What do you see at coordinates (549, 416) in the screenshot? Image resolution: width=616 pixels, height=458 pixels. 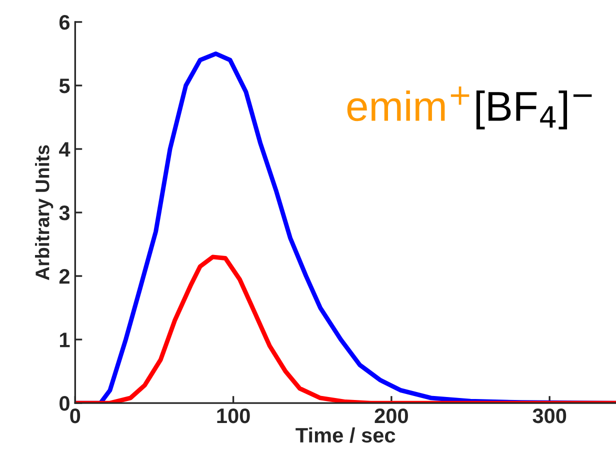 I see `x-tick-label: 300` at bounding box center [549, 416].